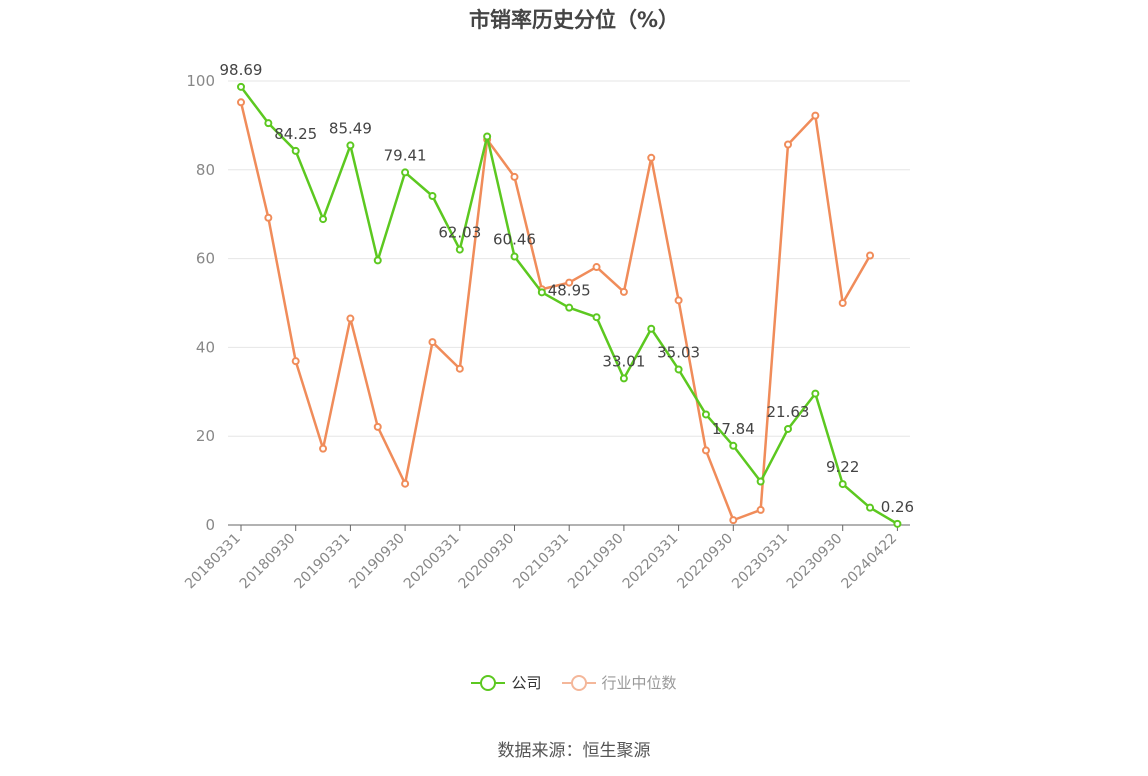  I want to click on legend-label: 公司, so click(526, 683).